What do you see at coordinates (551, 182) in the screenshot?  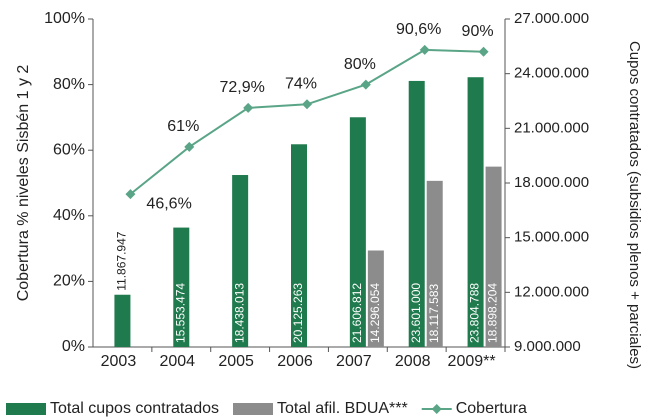 I see `y2-tick-label: 18.000.000` at bounding box center [551, 182].